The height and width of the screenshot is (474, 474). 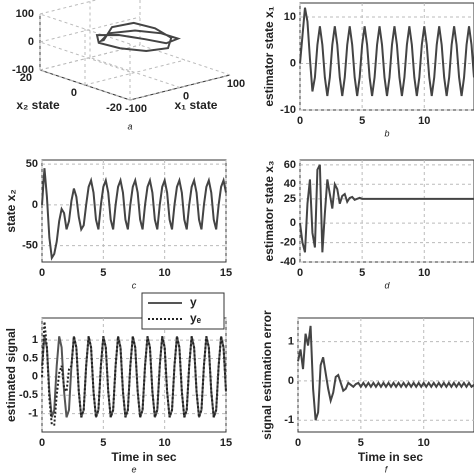 What do you see at coordinates (387, 285) in the screenshot?
I see `panel-caption: d` at bounding box center [387, 285].